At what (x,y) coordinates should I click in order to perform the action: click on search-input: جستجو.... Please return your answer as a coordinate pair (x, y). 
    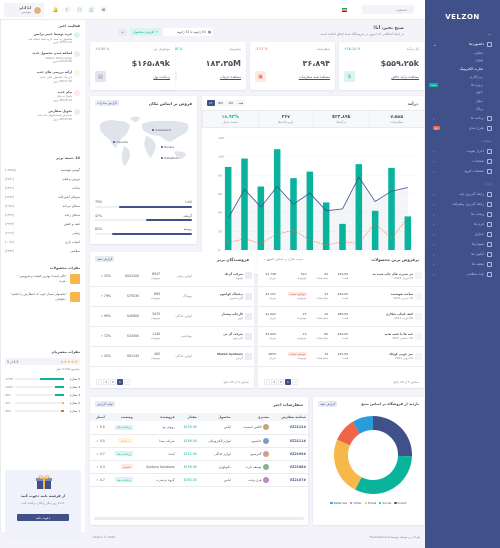
    Looking at the image, I should click on (401, 9).